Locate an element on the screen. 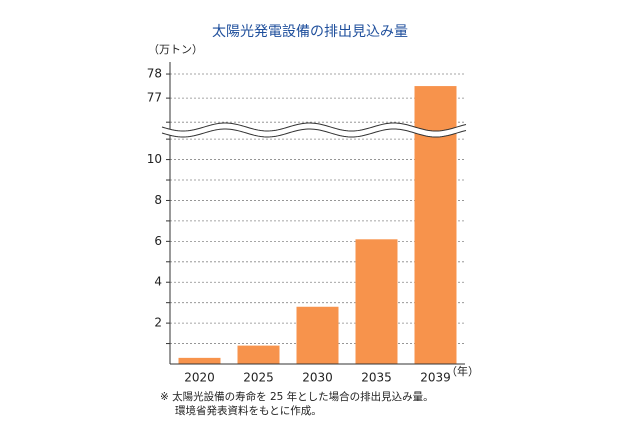 Image resolution: width=620 pixels, height=444 pixels. y-tick-label: 6 is located at coordinates (158, 241).